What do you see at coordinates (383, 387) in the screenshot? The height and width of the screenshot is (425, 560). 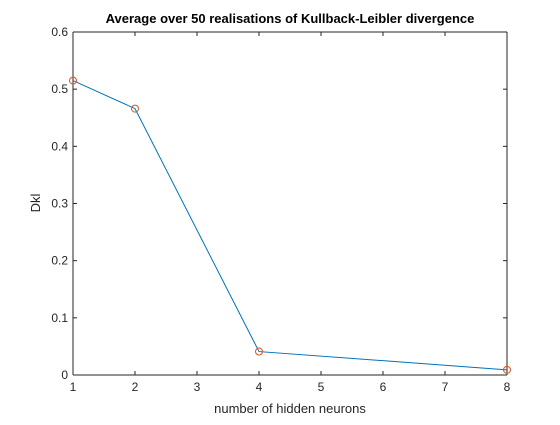 I see `x-tick-label: 6` at bounding box center [383, 387].